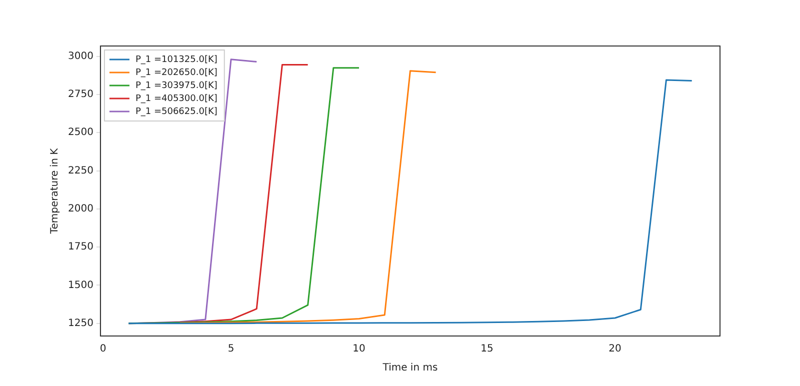 The image size is (800, 386). I want to click on y-tick-label: 1250, so click(81, 323).